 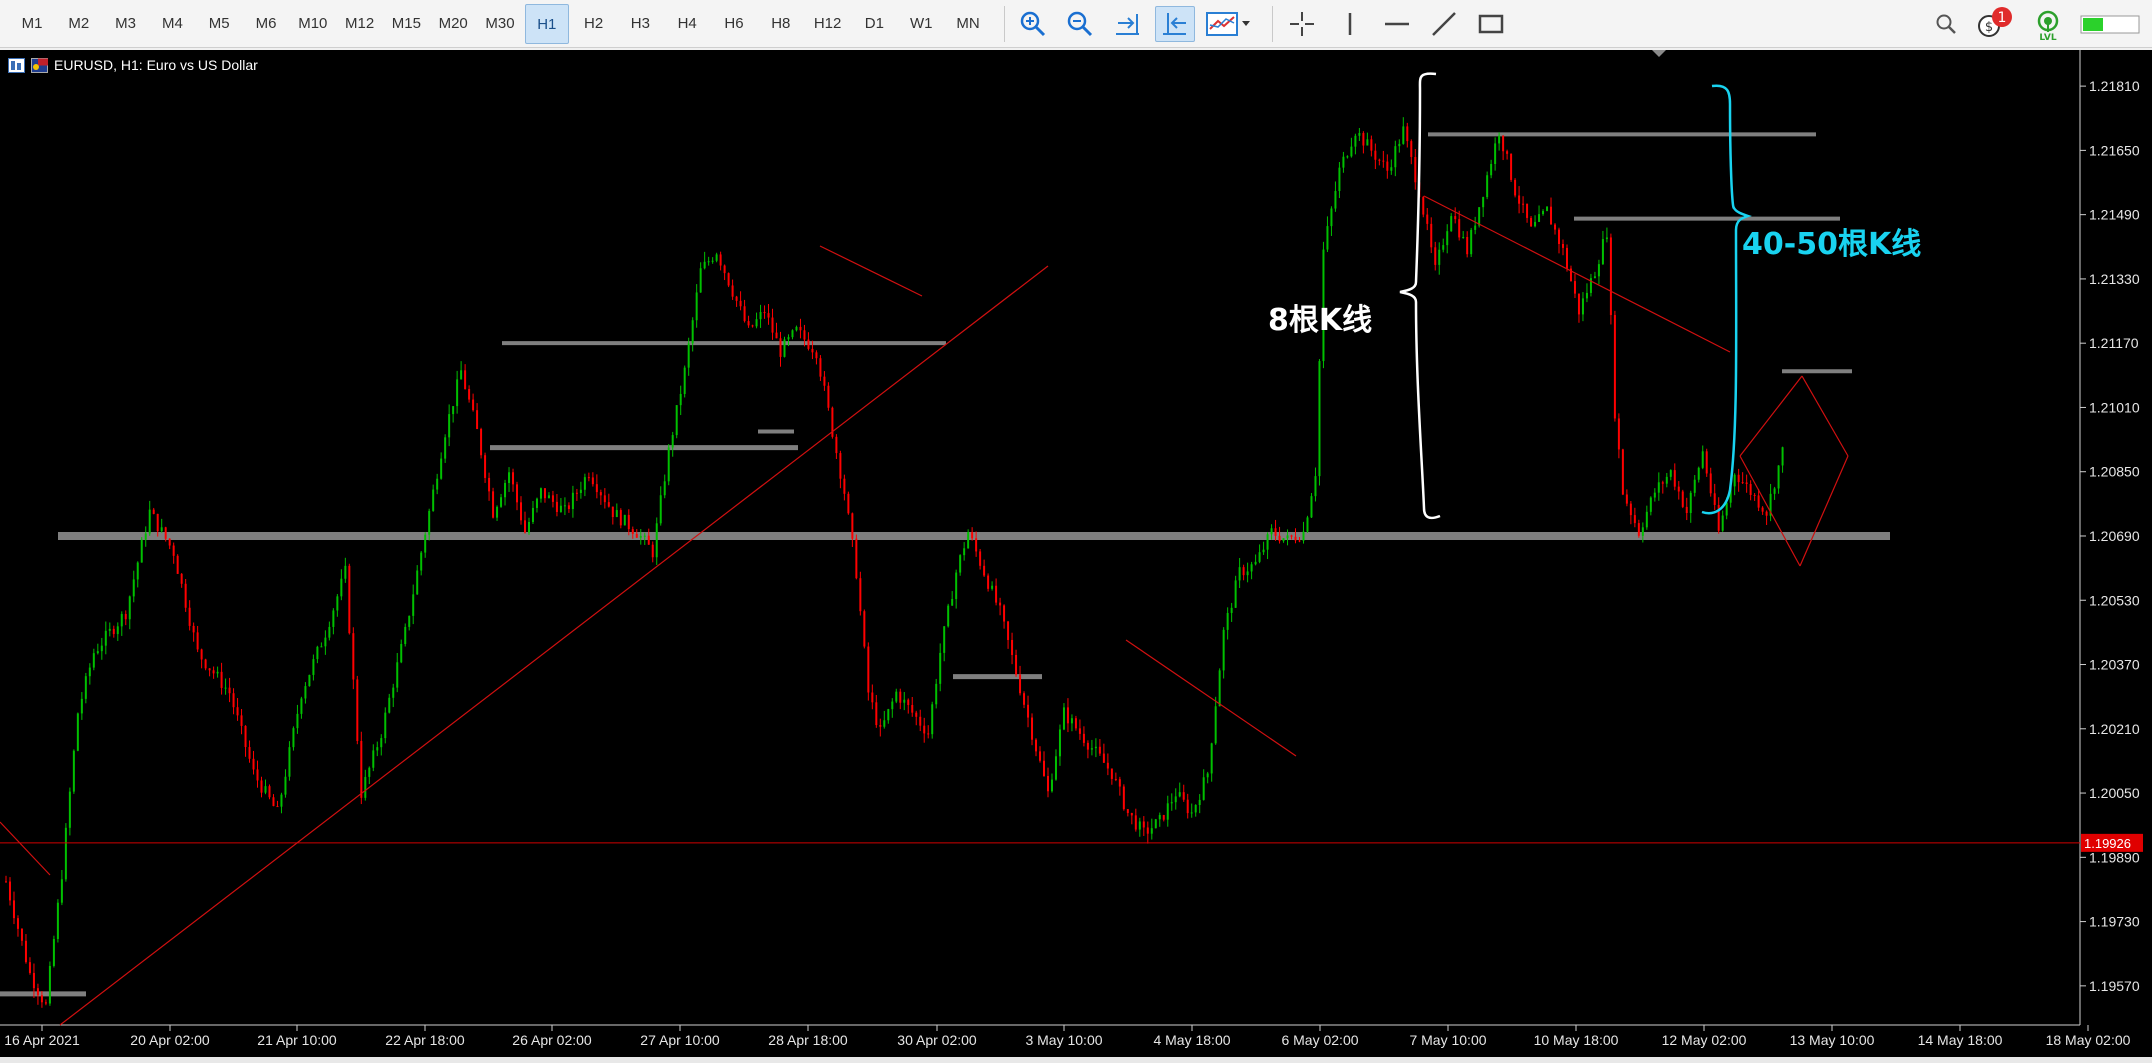 I want to click on signal-icon: LVL, so click(x=2048, y=24).